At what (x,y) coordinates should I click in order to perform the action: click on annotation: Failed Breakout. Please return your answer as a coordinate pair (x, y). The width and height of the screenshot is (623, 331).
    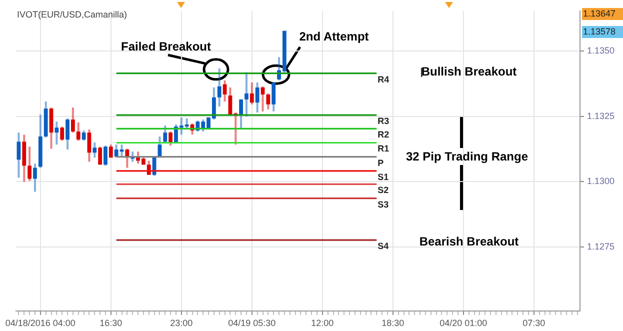
    Looking at the image, I should click on (166, 46).